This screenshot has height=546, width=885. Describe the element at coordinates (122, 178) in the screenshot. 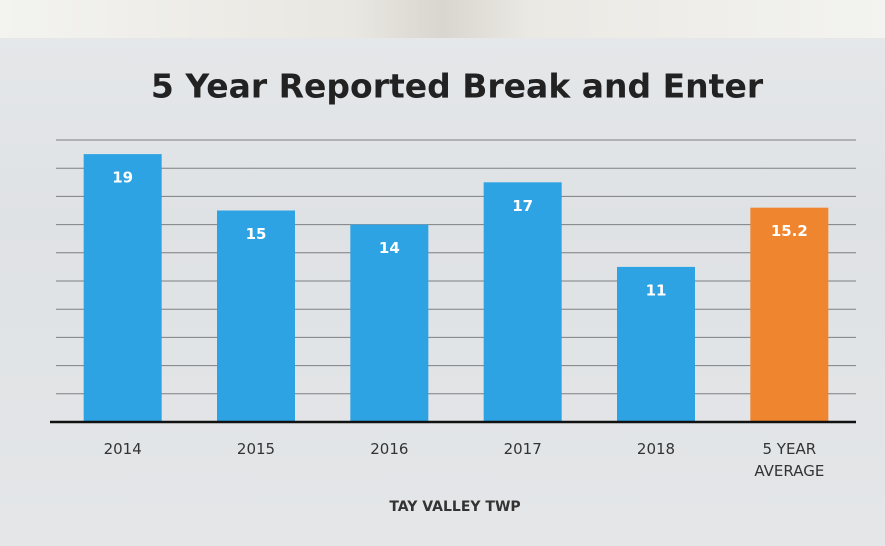

I see `value-label: 19` at that location.